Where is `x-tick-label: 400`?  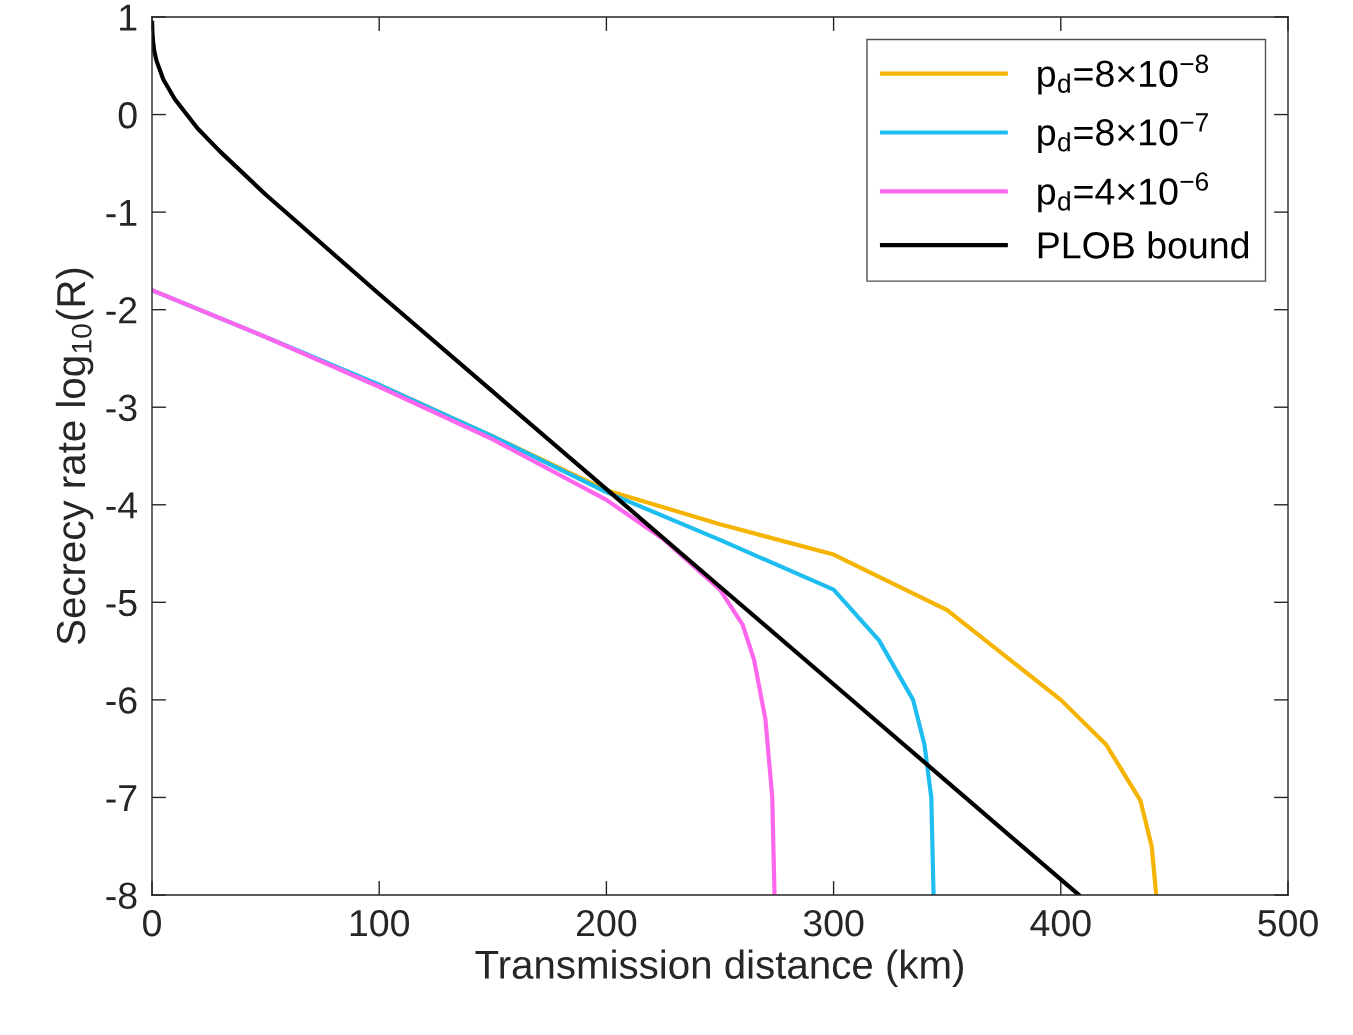 x-tick-label: 400 is located at coordinates (1060, 923).